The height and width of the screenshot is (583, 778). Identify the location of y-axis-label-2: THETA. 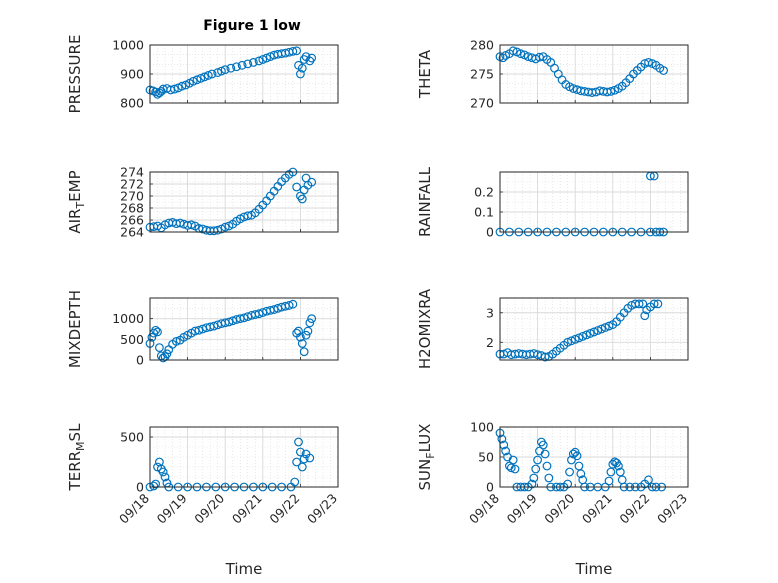
(425, 74).